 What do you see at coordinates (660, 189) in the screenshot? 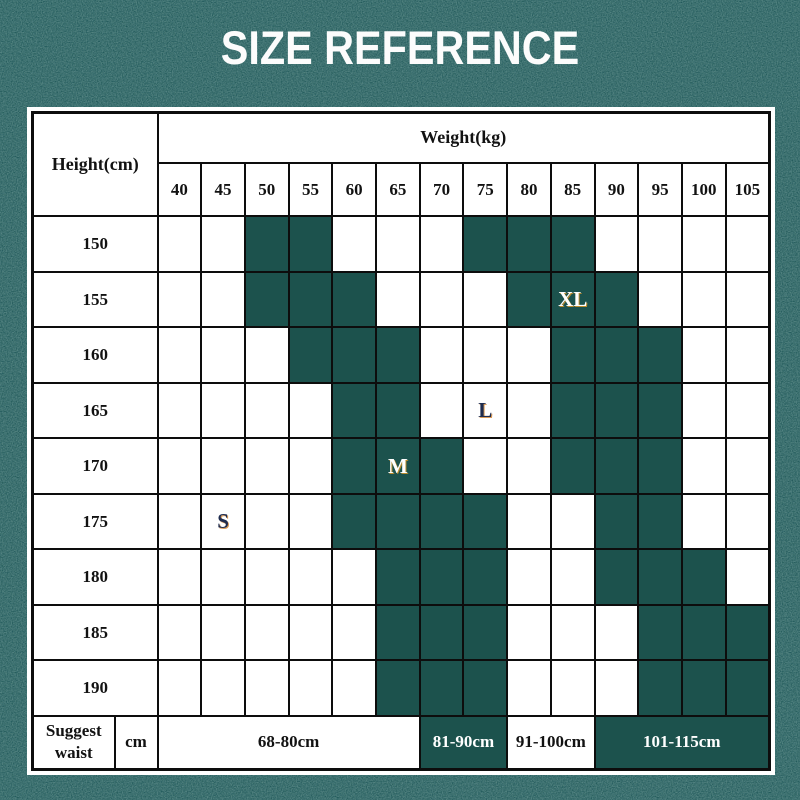
I see `weight-col-header: 95` at bounding box center [660, 189].